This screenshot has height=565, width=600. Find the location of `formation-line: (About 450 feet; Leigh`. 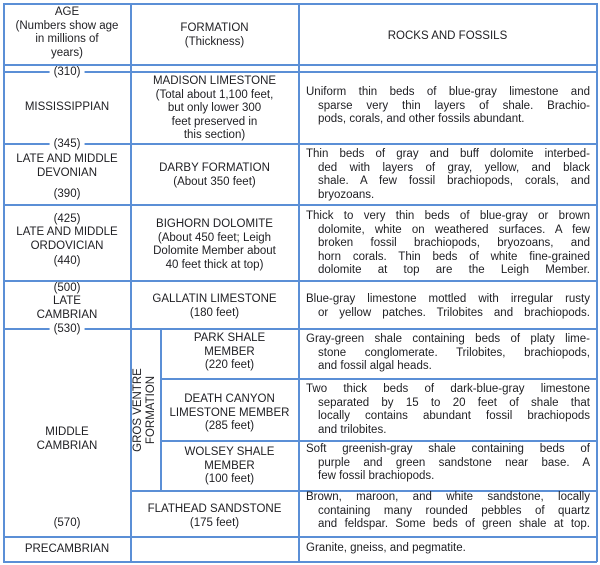

formation-line: (About 450 feet; Leigh is located at coordinates (214, 237).